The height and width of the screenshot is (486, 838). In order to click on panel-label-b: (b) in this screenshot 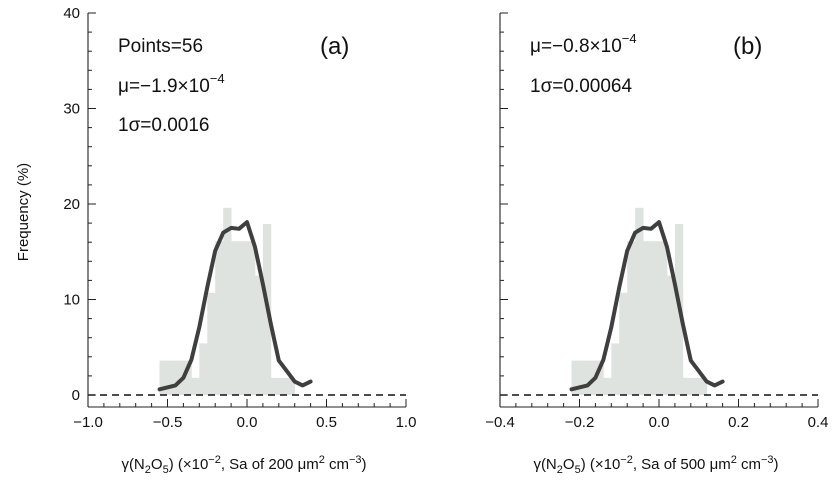, I will do `click(747, 46)`.